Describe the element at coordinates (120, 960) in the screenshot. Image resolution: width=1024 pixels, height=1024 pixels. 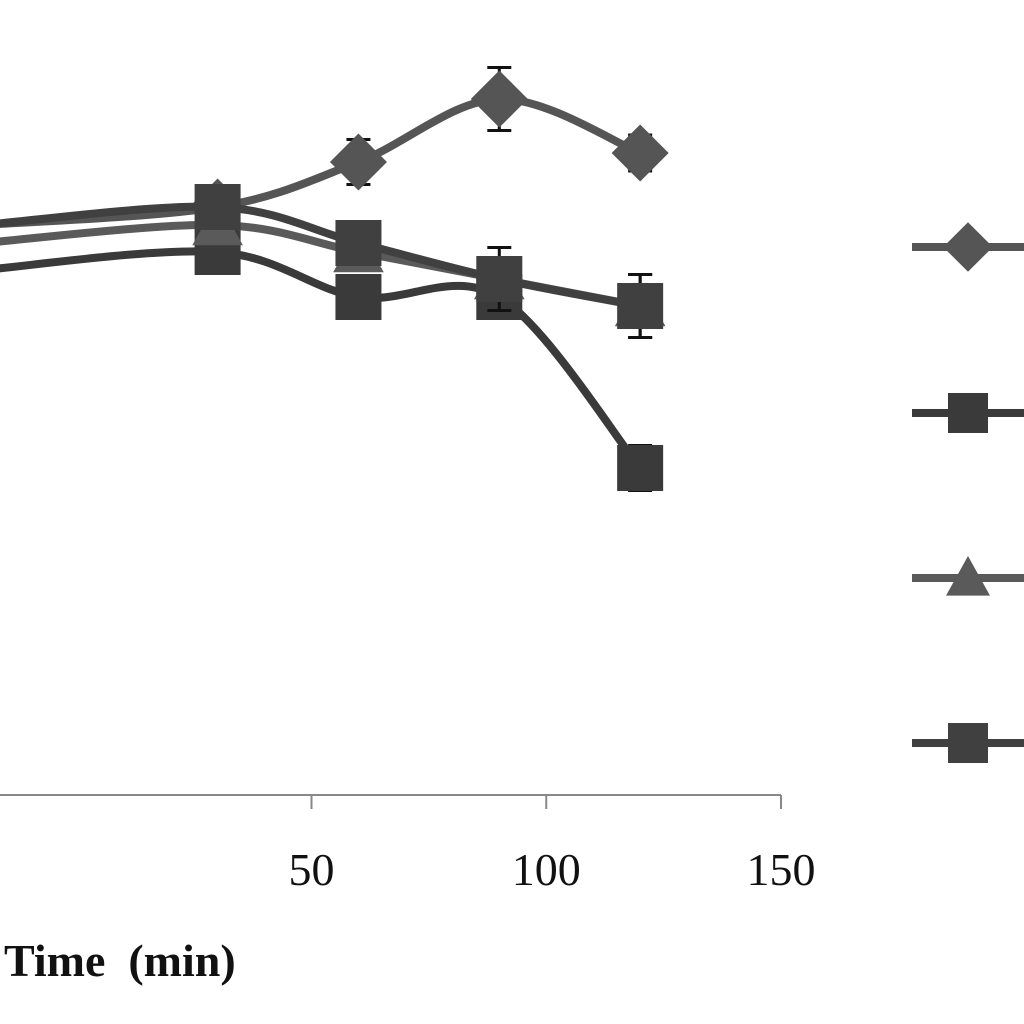
I see `x-axis-title: Time (min)` at that location.